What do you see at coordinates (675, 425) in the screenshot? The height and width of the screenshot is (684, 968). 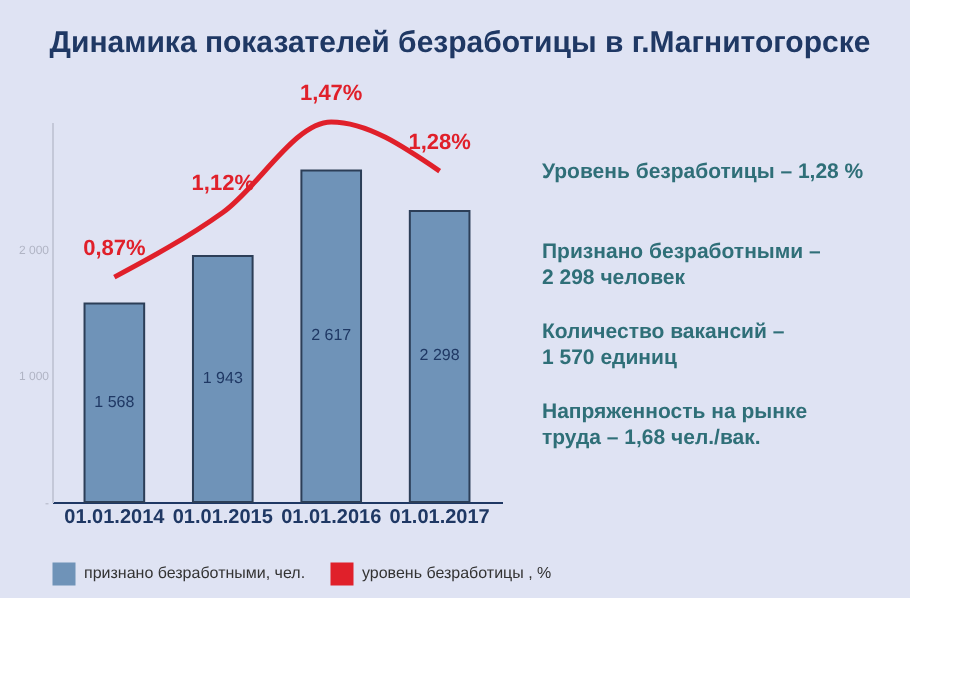 I see `text: Напряженность на рынке труда – 1,68 чел./вак.` at bounding box center [675, 425].